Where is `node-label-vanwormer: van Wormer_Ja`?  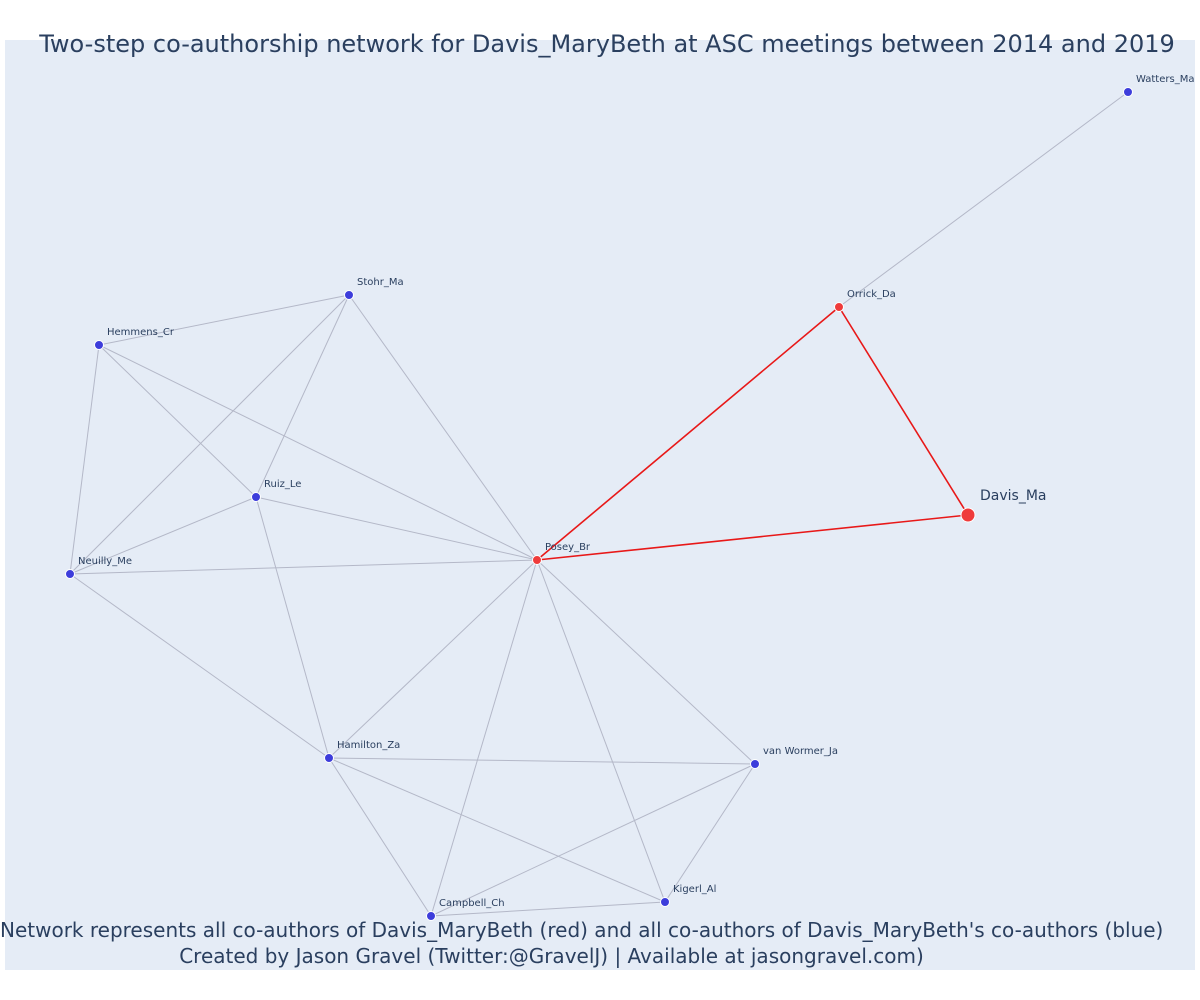 node-label-vanwormer: van Wormer_Ja is located at coordinates (800, 751).